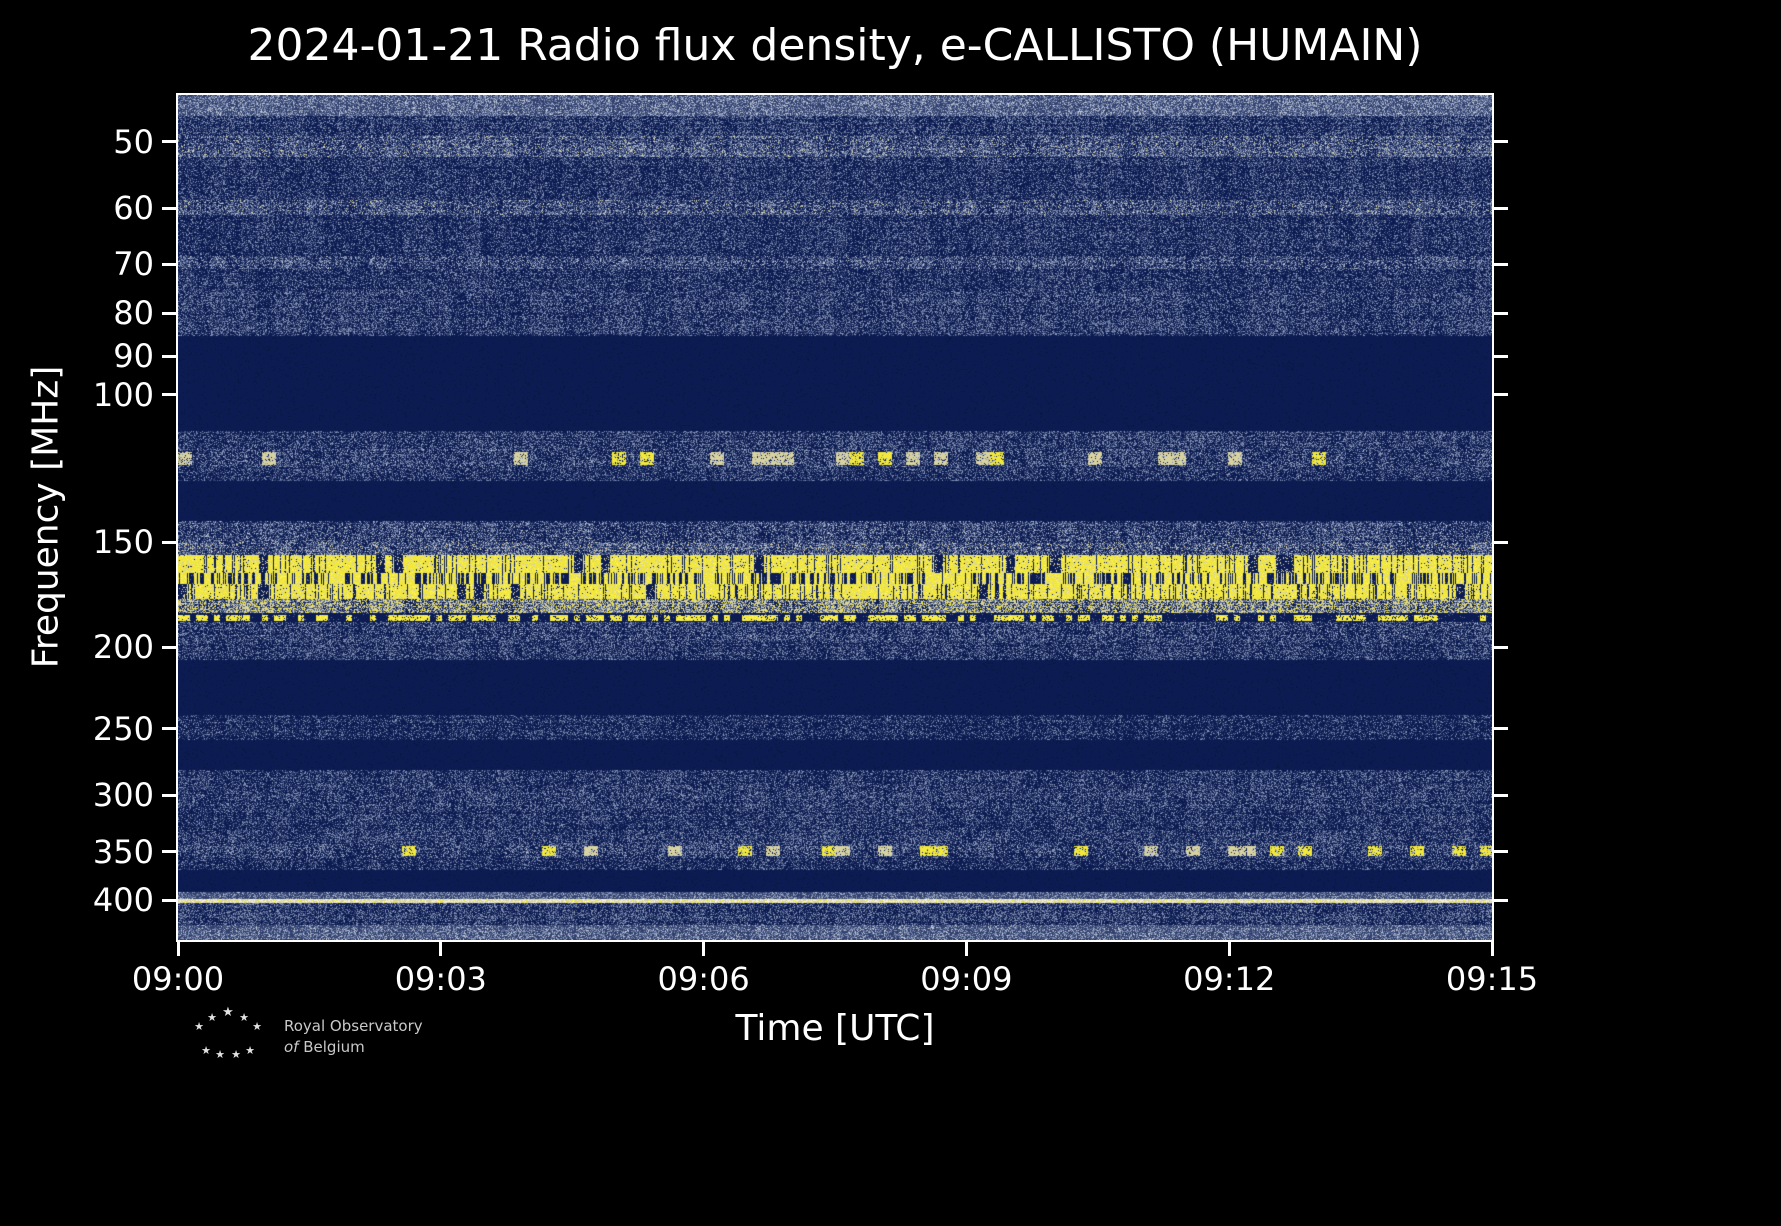 The height and width of the screenshot is (1226, 1781). Describe the element at coordinates (291, 1047) in the screenshot. I see `rob-text-of: of` at that location.